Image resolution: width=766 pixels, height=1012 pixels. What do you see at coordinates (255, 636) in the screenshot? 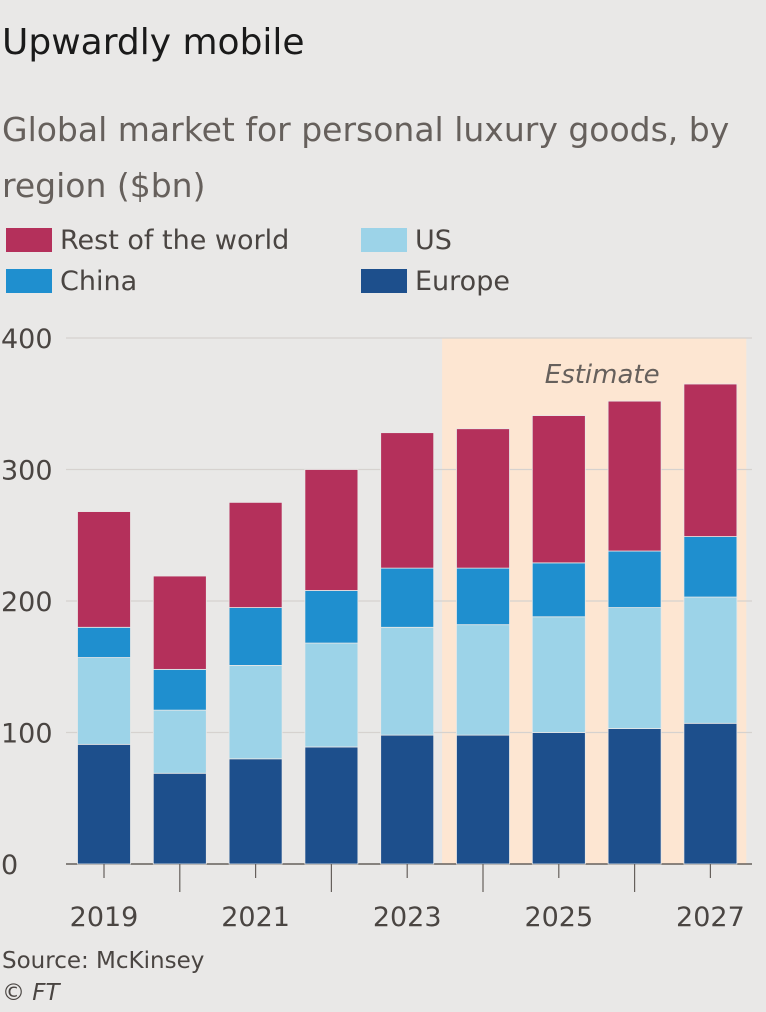
I see `bar-2021-china` at bounding box center [255, 636].